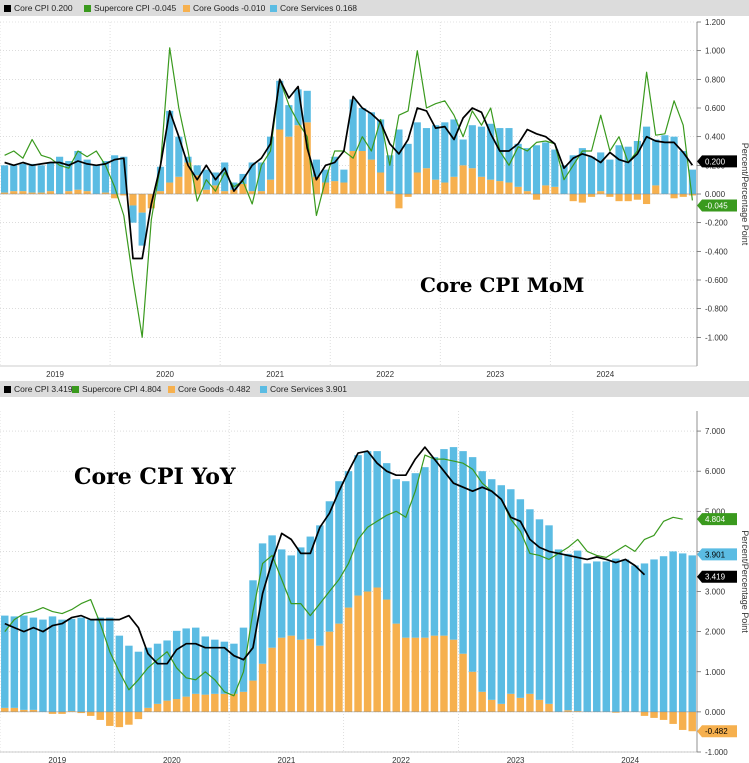  Describe the element at coordinates (715, 519) in the screenshot. I see `end-label-text: 4.804` at that location.